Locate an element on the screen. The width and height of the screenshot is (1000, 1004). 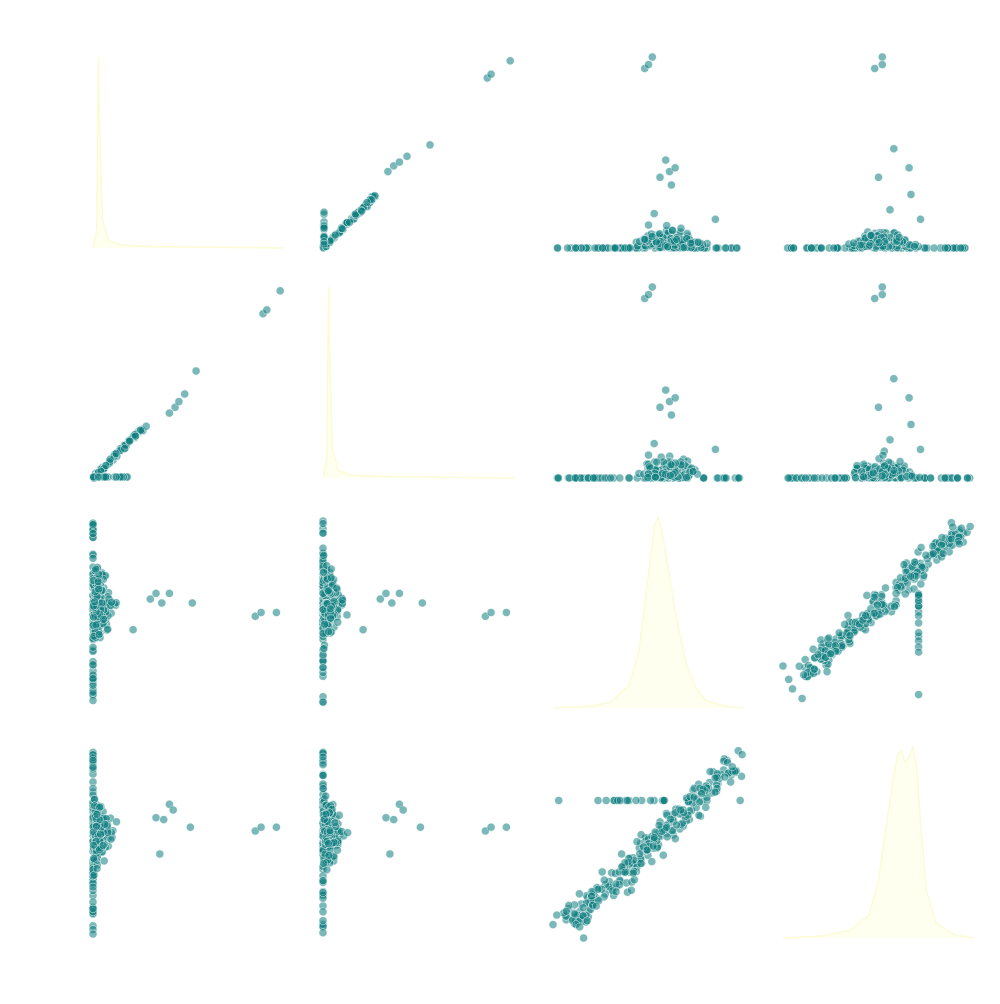
scatter-panel-r1-c2 is located at coordinates (416, 154).